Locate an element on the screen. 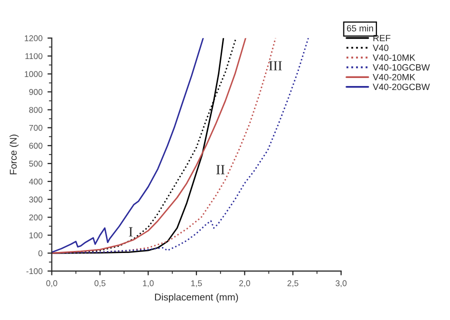 Image resolution: width=450 pixels, height=320 pixels. legend-label: V40-20GCBW is located at coordinates (401, 87).